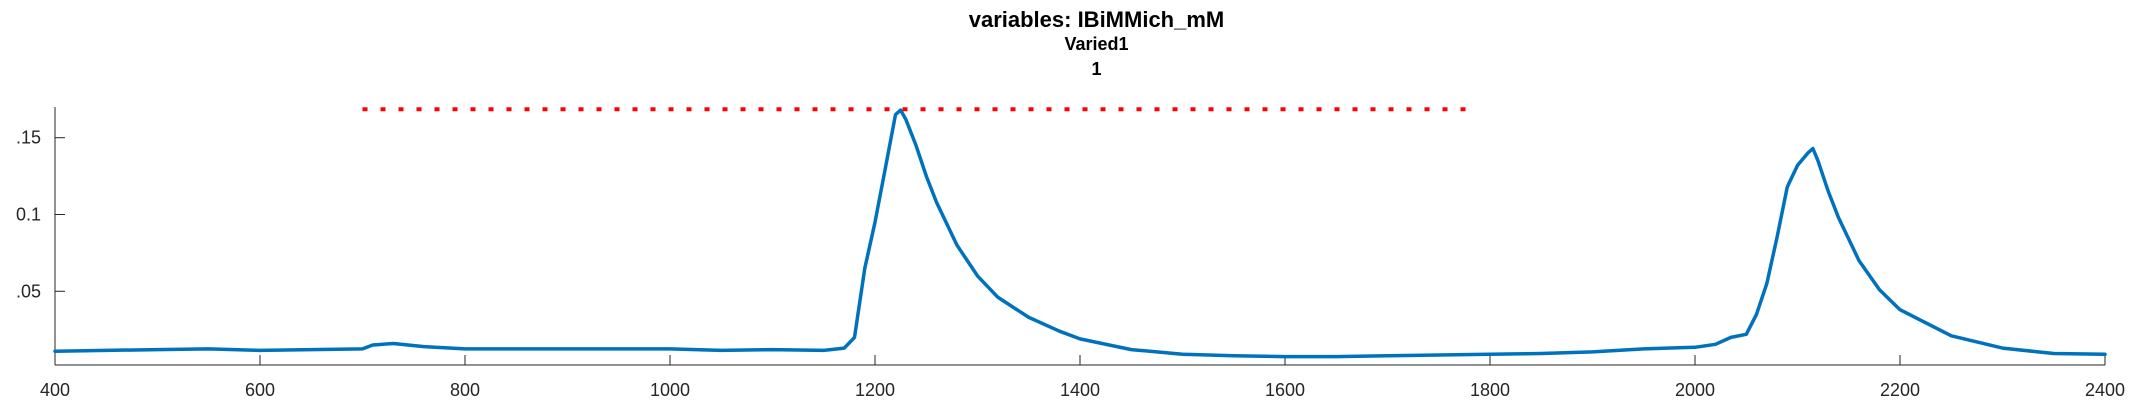  Describe the element at coordinates (2105, 390) in the screenshot. I see `x-tick-label: 2400` at that location.